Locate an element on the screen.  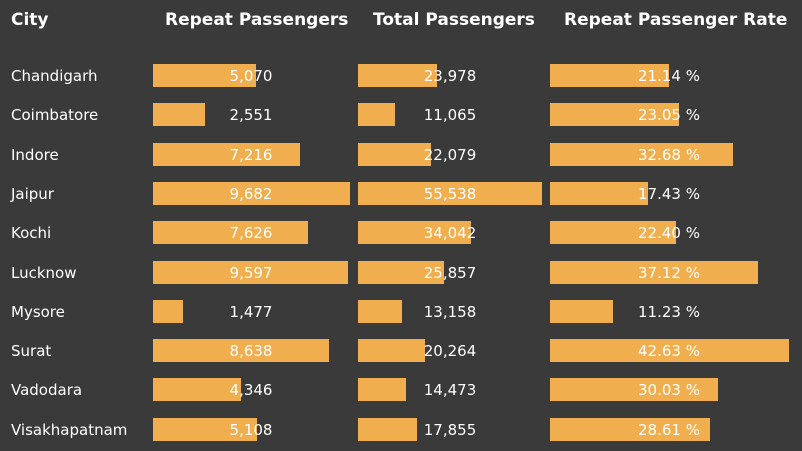
rate-value: 42.63 % is located at coordinates (669, 351).